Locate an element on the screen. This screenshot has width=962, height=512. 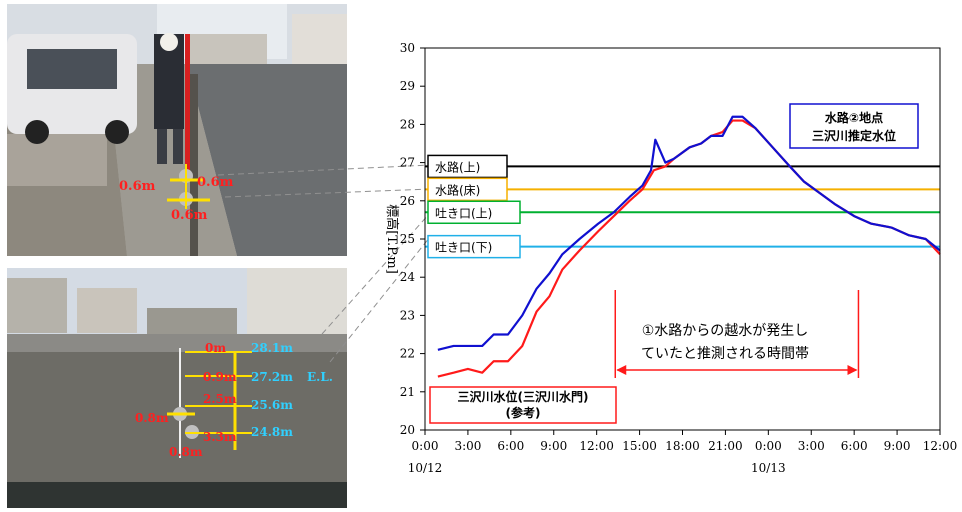
photo-bottom-label-25-6: 25.6m is located at coordinates (272, 405).